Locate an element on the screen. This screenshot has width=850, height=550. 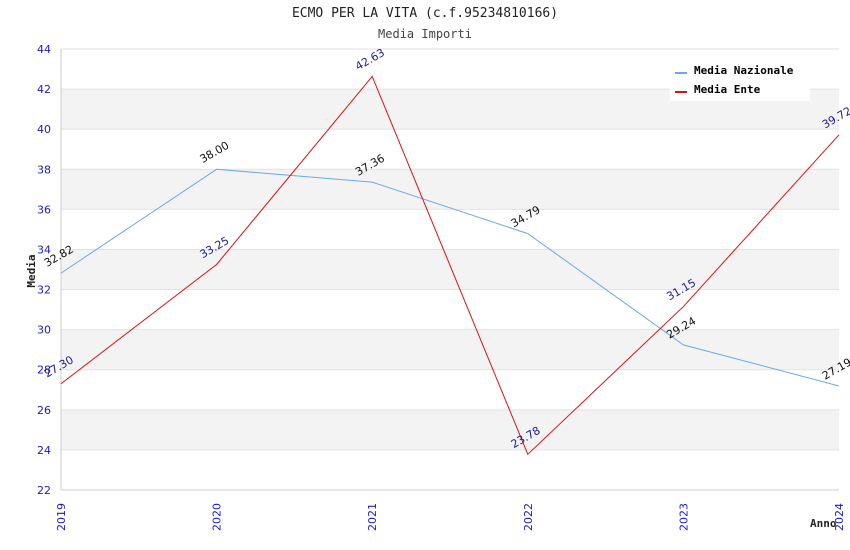
data-label: 38.00 is located at coordinates (215, 152).